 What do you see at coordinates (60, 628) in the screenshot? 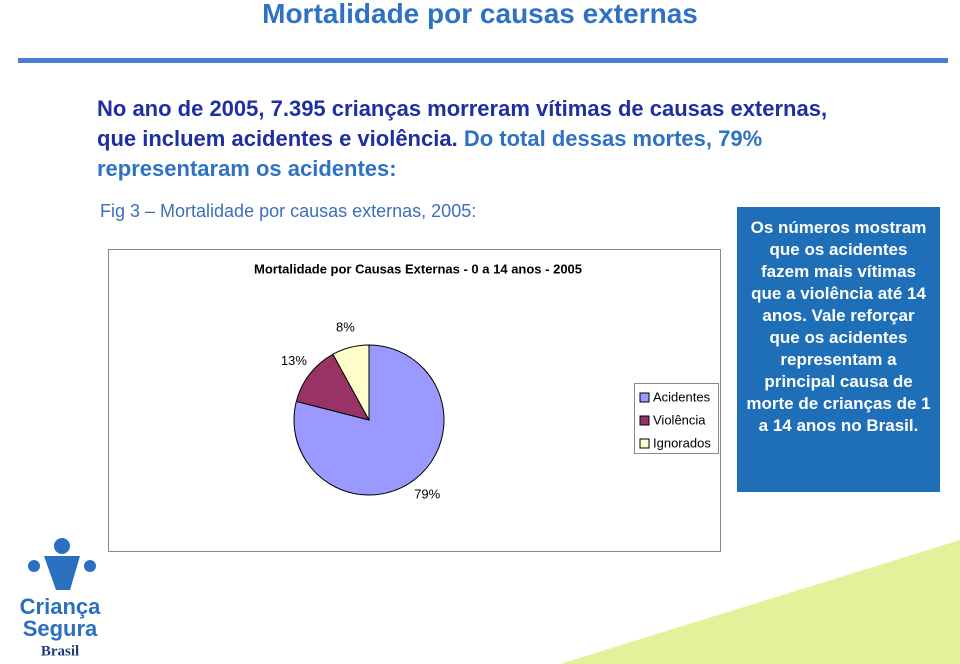
I see `logo-text: Segura` at bounding box center [60, 628].